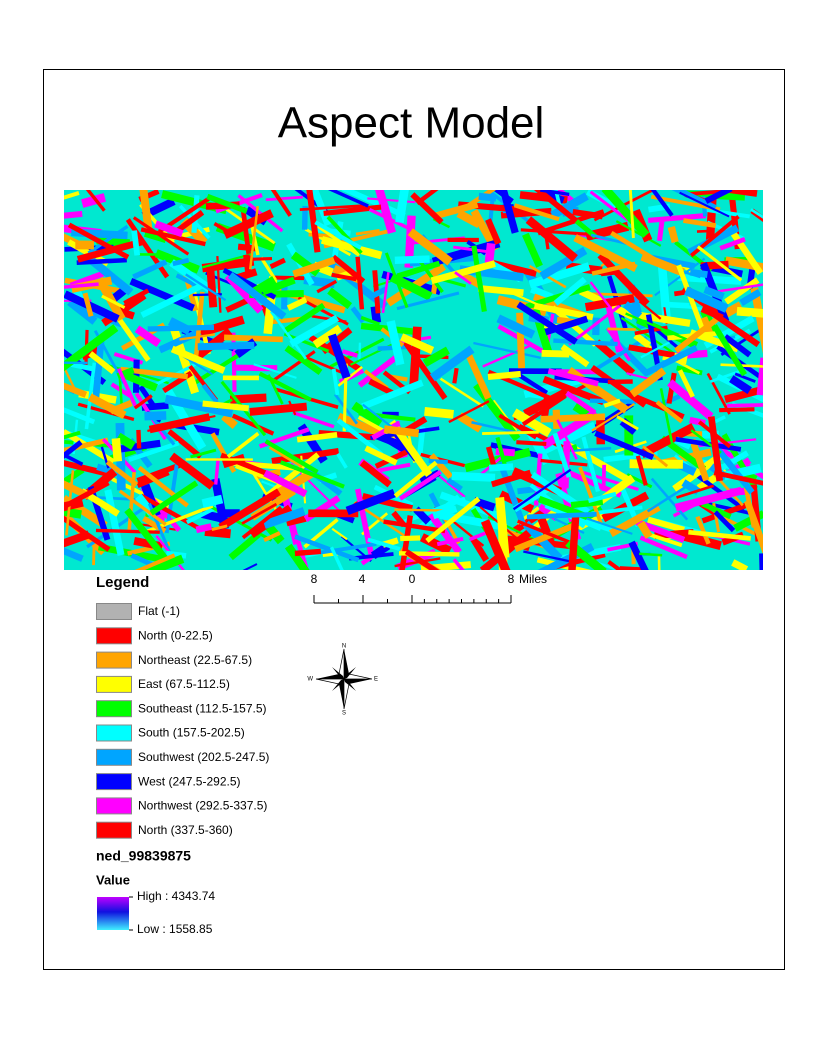 This screenshot has height=1061, width=816. I want to click on legend-label: North (337.5-360), so click(185, 830).